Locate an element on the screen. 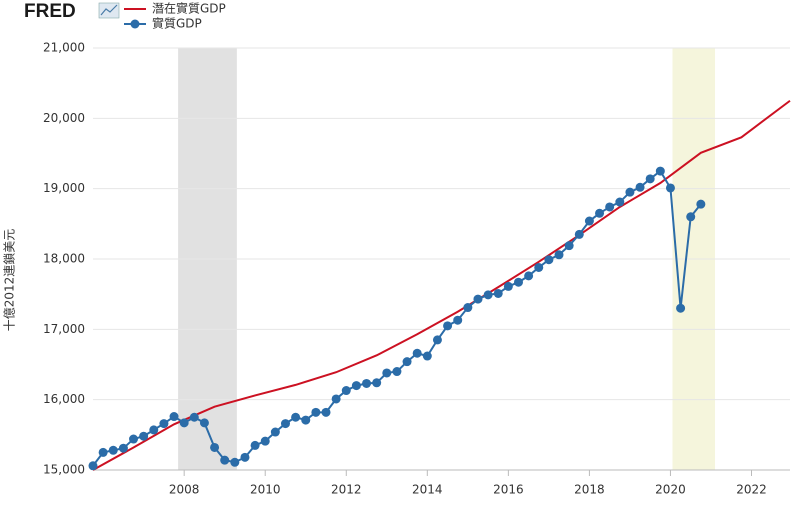 The image size is (800, 511). x-tick-label: 2008 is located at coordinates (184, 490).